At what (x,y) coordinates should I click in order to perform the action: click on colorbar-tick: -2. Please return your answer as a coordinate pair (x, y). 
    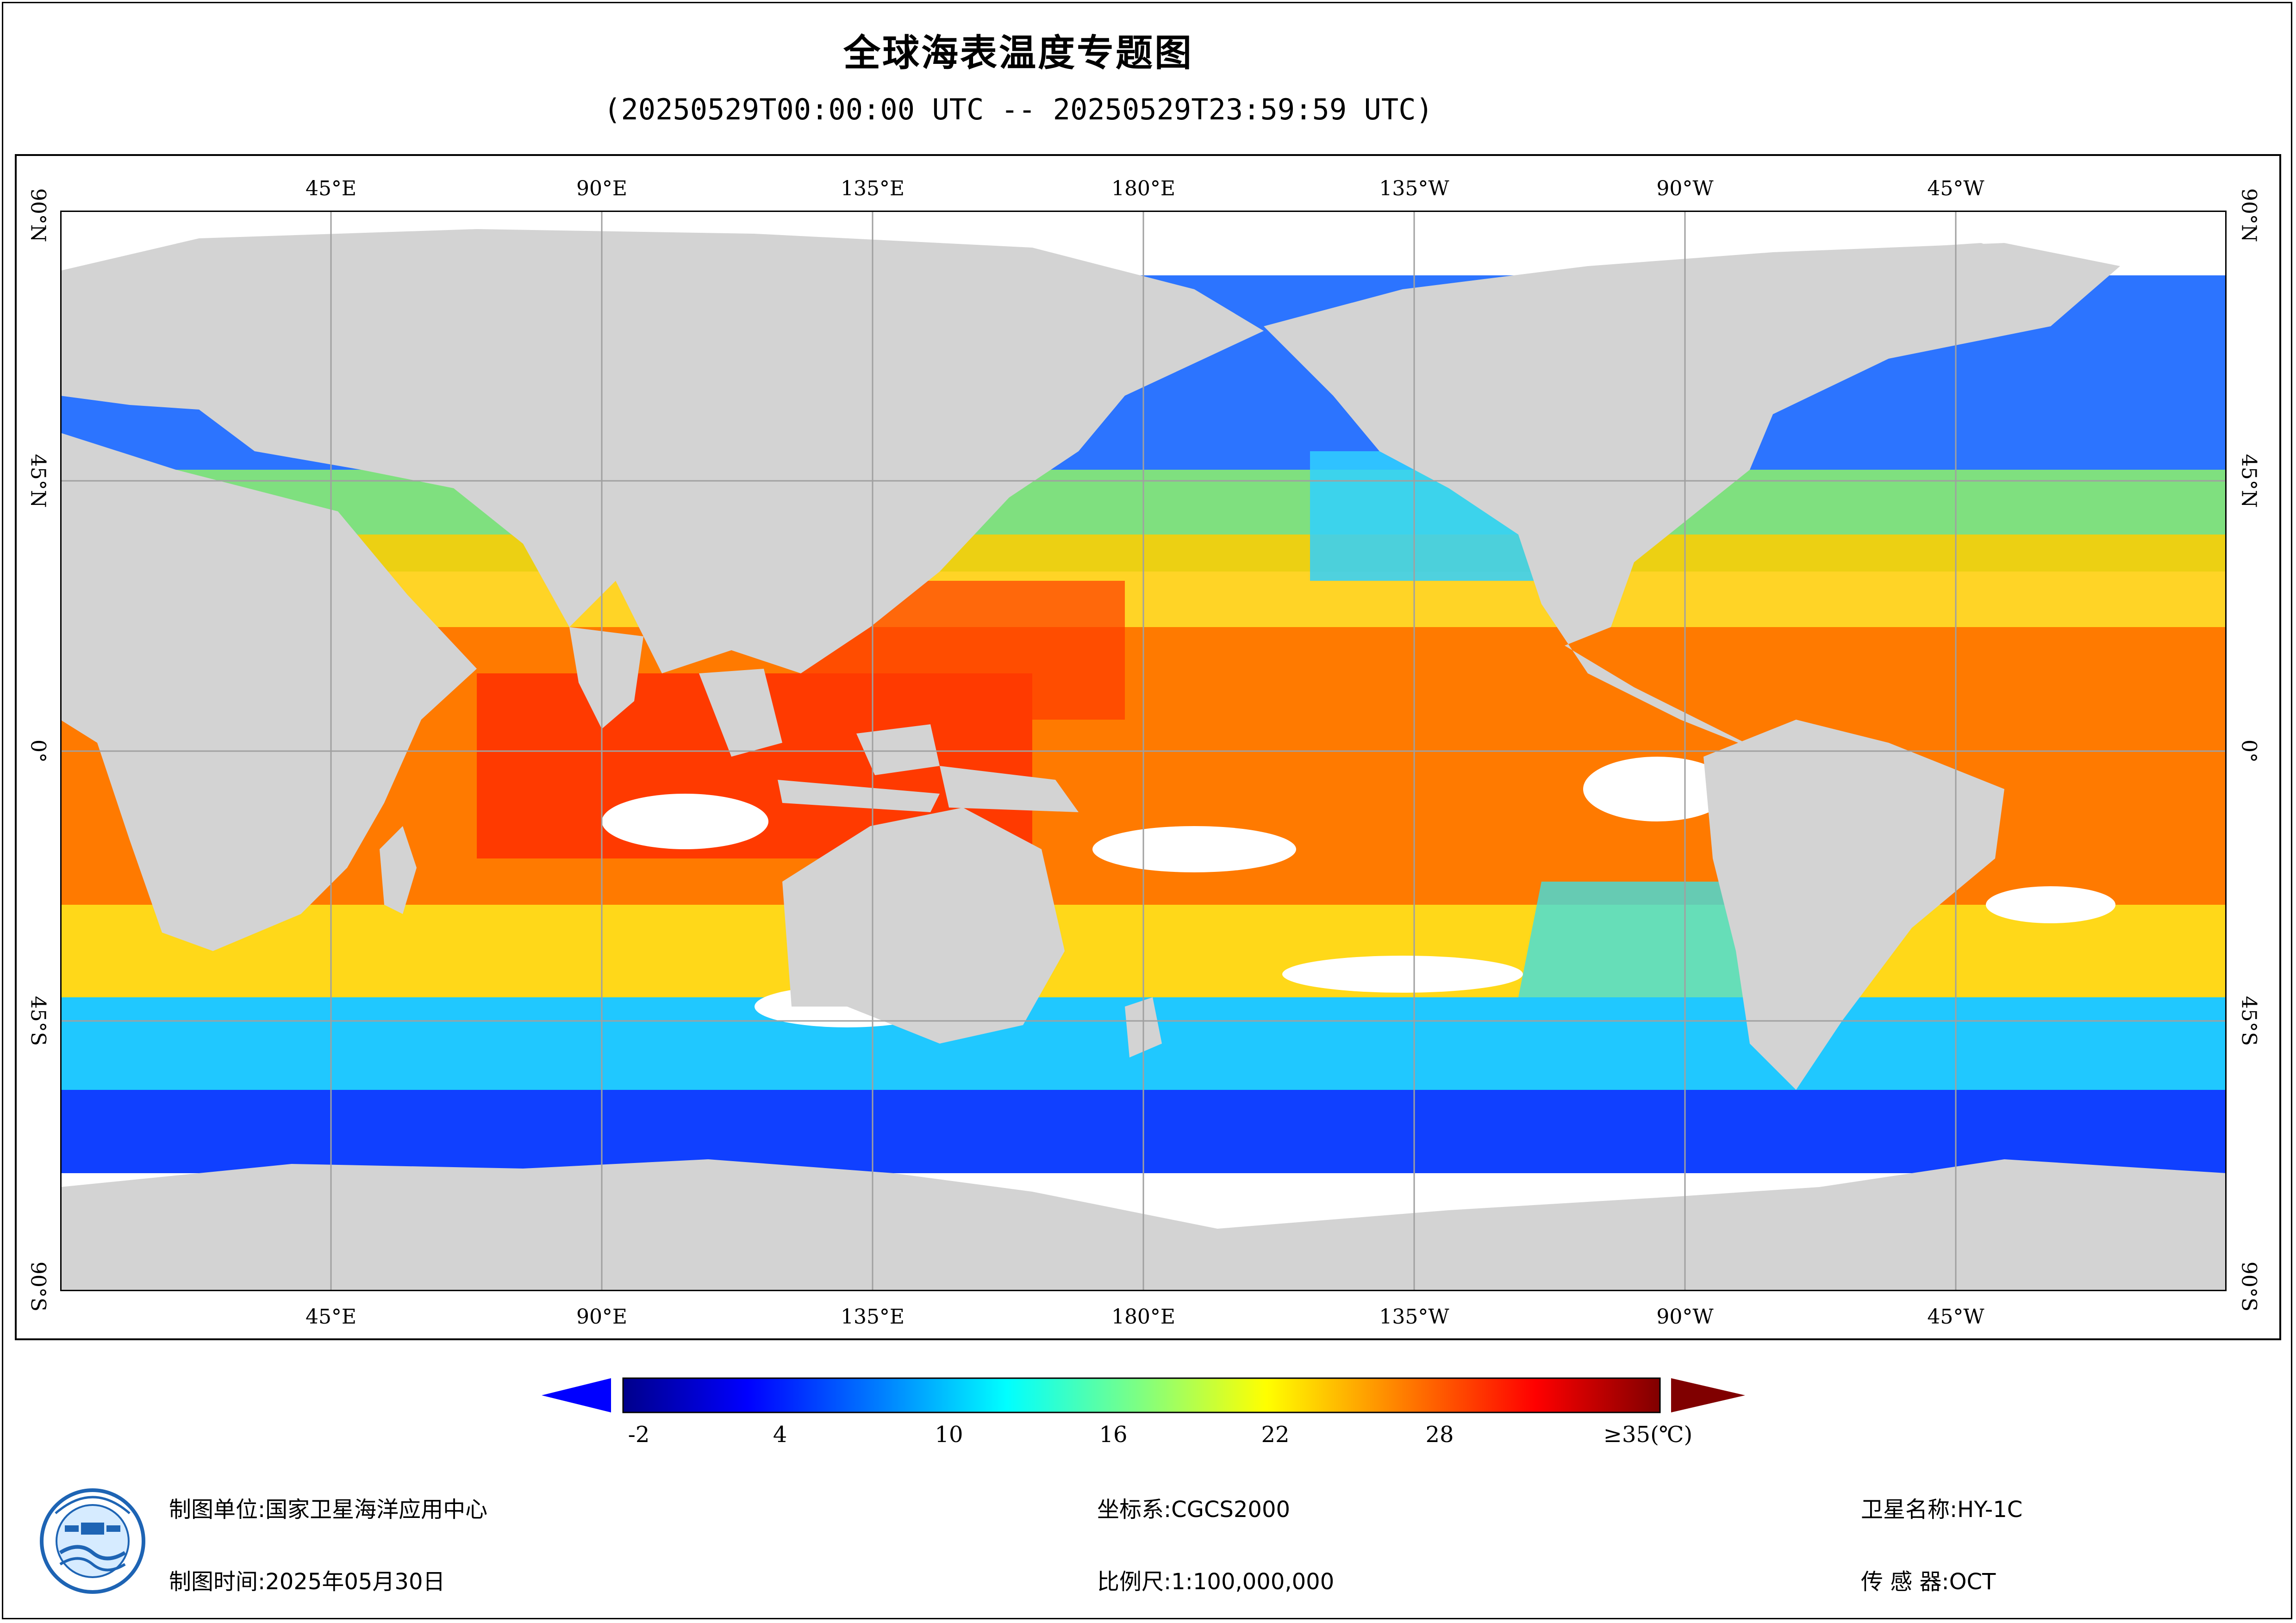
    Looking at the image, I should click on (639, 1435).